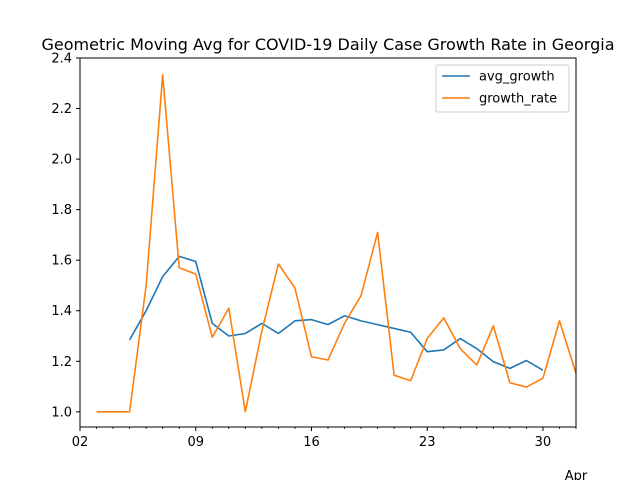  I want to click on x-tick-label: 09, so click(195, 442).